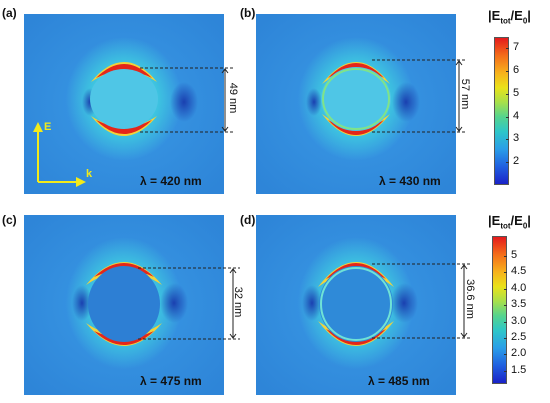  Describe the element at coordinates (519, 369) in the screenshot. I see `colorbar-tick-label: 1.5` at that location.